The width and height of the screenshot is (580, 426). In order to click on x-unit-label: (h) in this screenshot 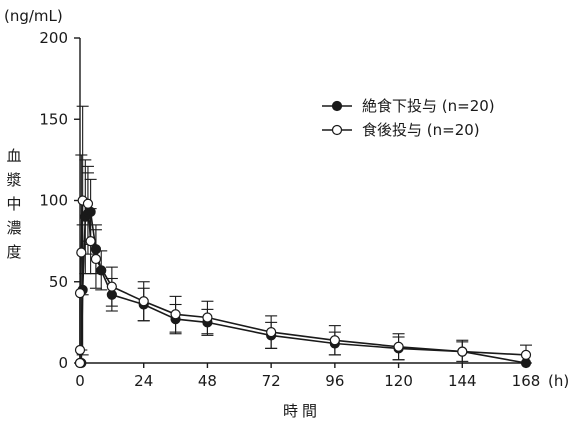, I will do `click(558, 381)`.